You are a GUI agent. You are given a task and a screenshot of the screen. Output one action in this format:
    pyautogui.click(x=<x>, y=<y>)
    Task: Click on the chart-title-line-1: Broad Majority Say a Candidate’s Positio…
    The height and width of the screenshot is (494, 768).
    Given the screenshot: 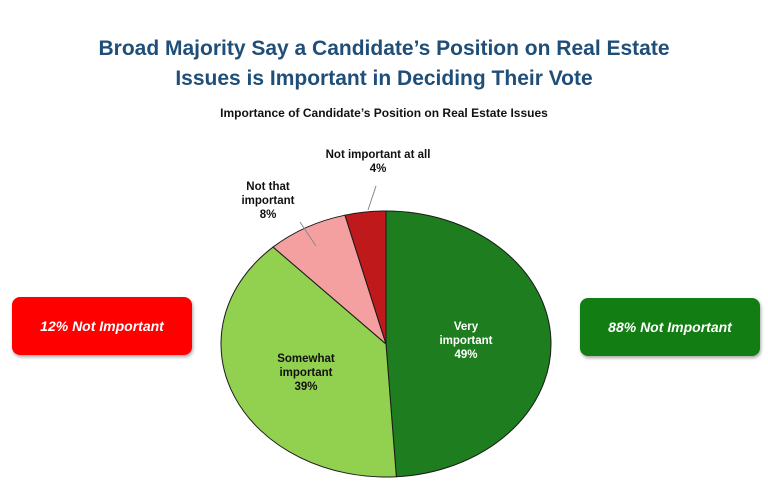 What is the action you would take?
    pyautogui.click(x=384, y=48)
    